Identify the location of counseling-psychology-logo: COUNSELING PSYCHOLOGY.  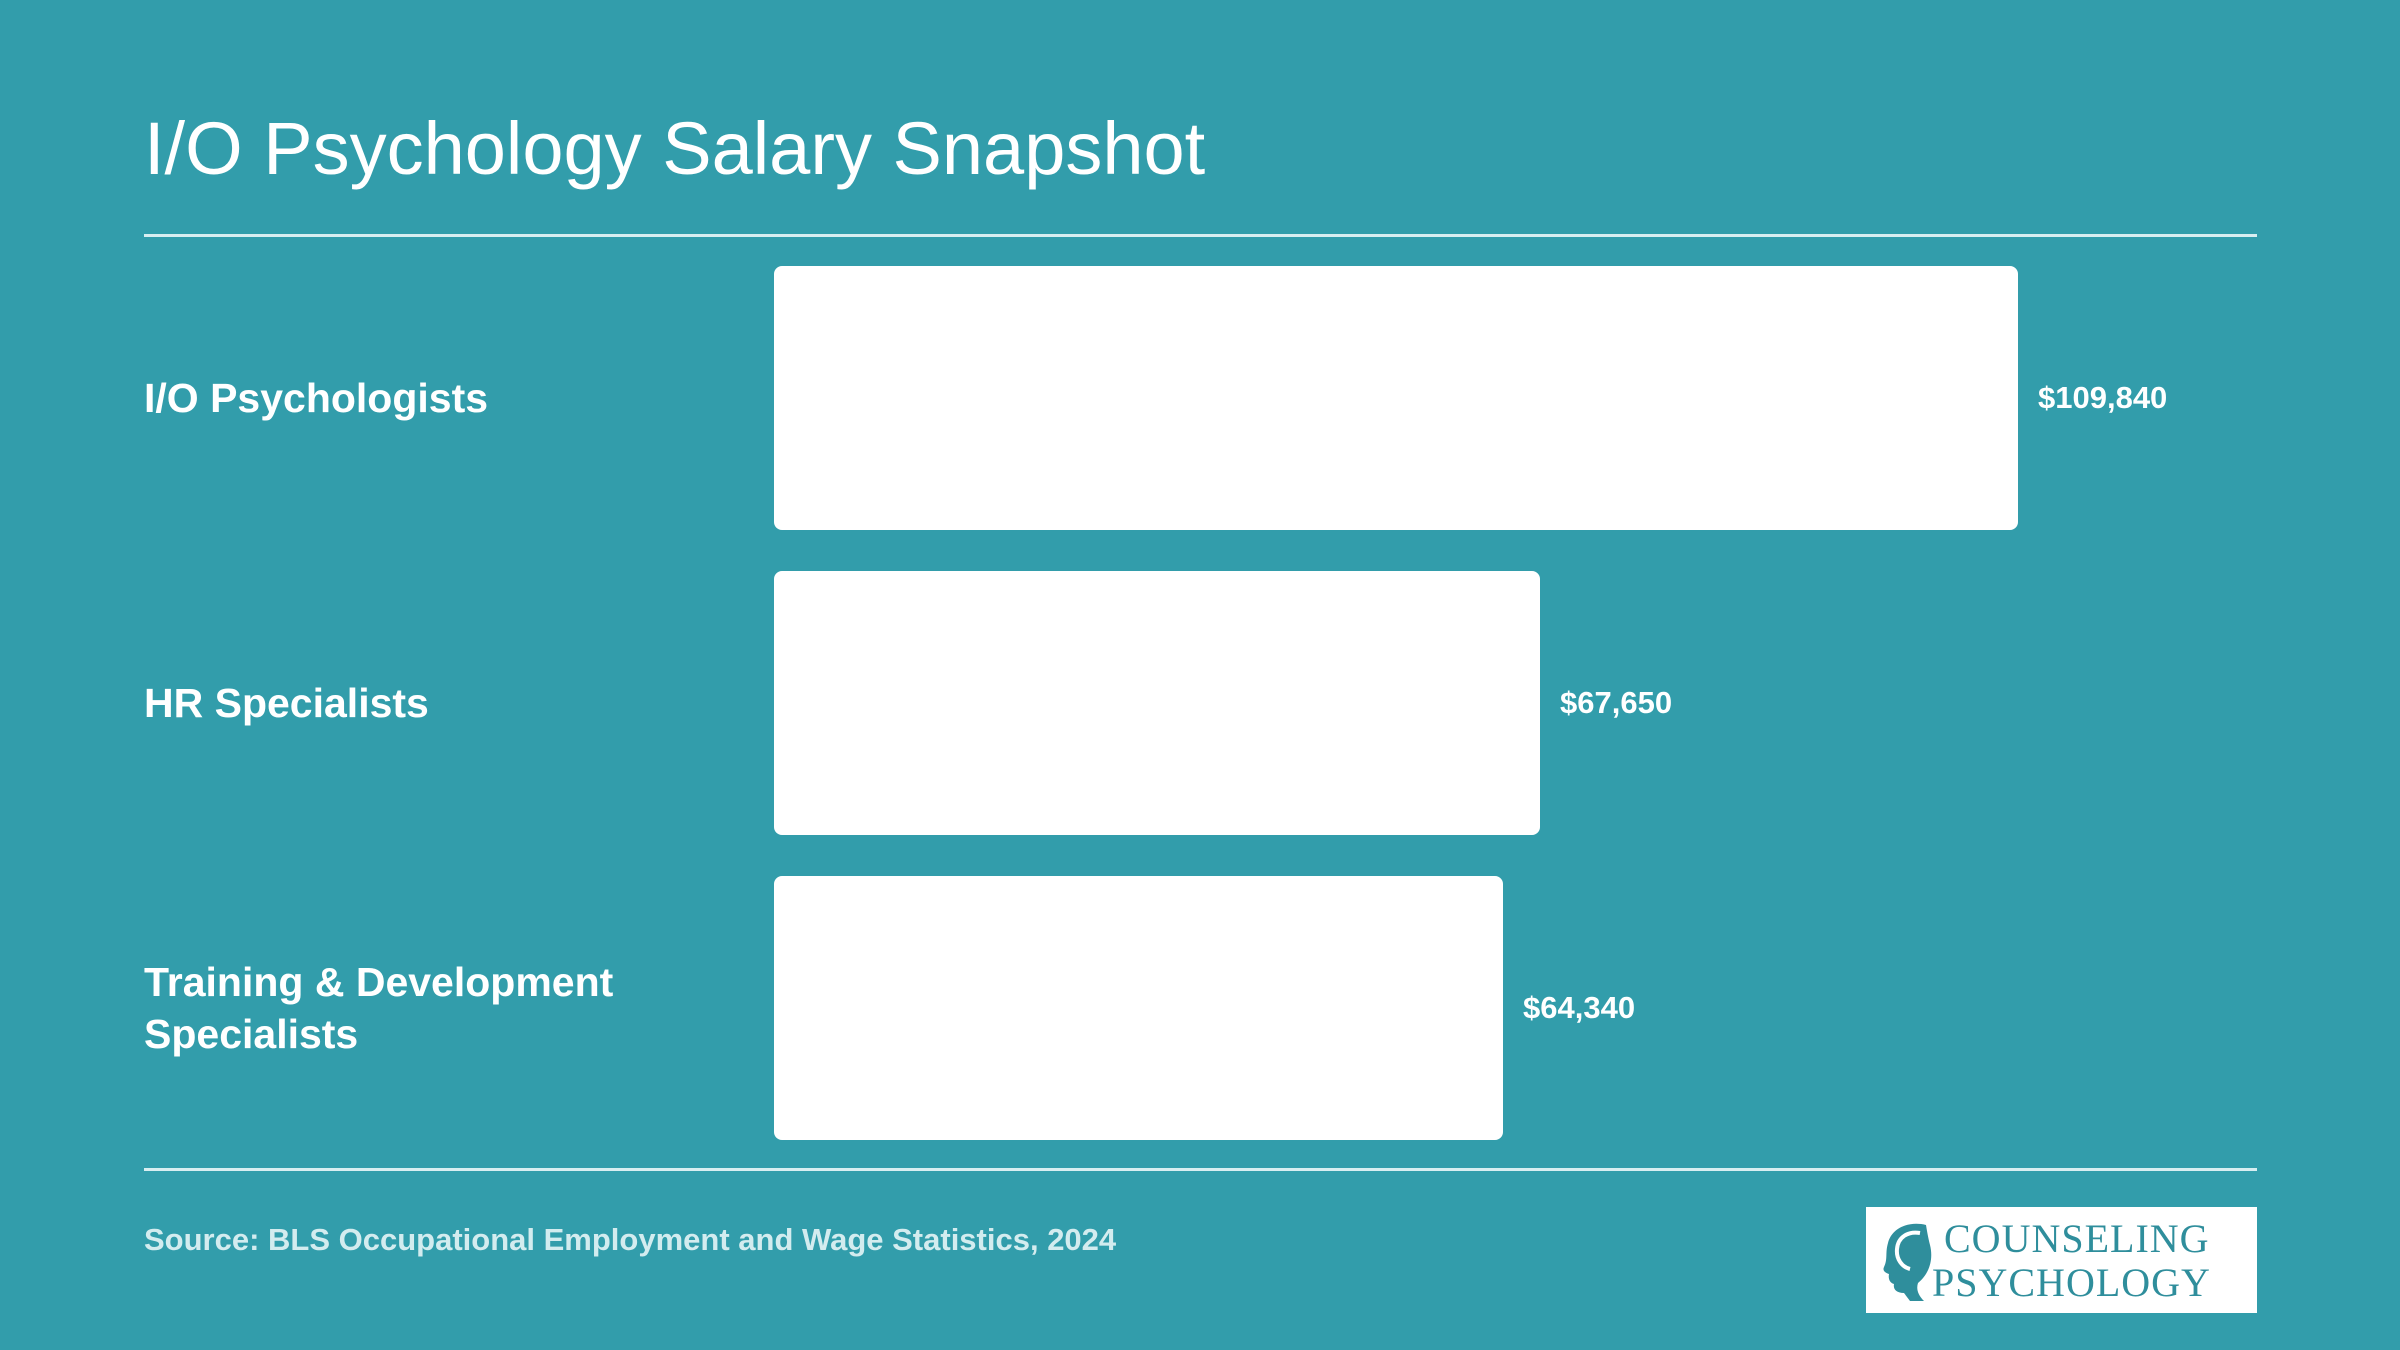
(2061, 1260).